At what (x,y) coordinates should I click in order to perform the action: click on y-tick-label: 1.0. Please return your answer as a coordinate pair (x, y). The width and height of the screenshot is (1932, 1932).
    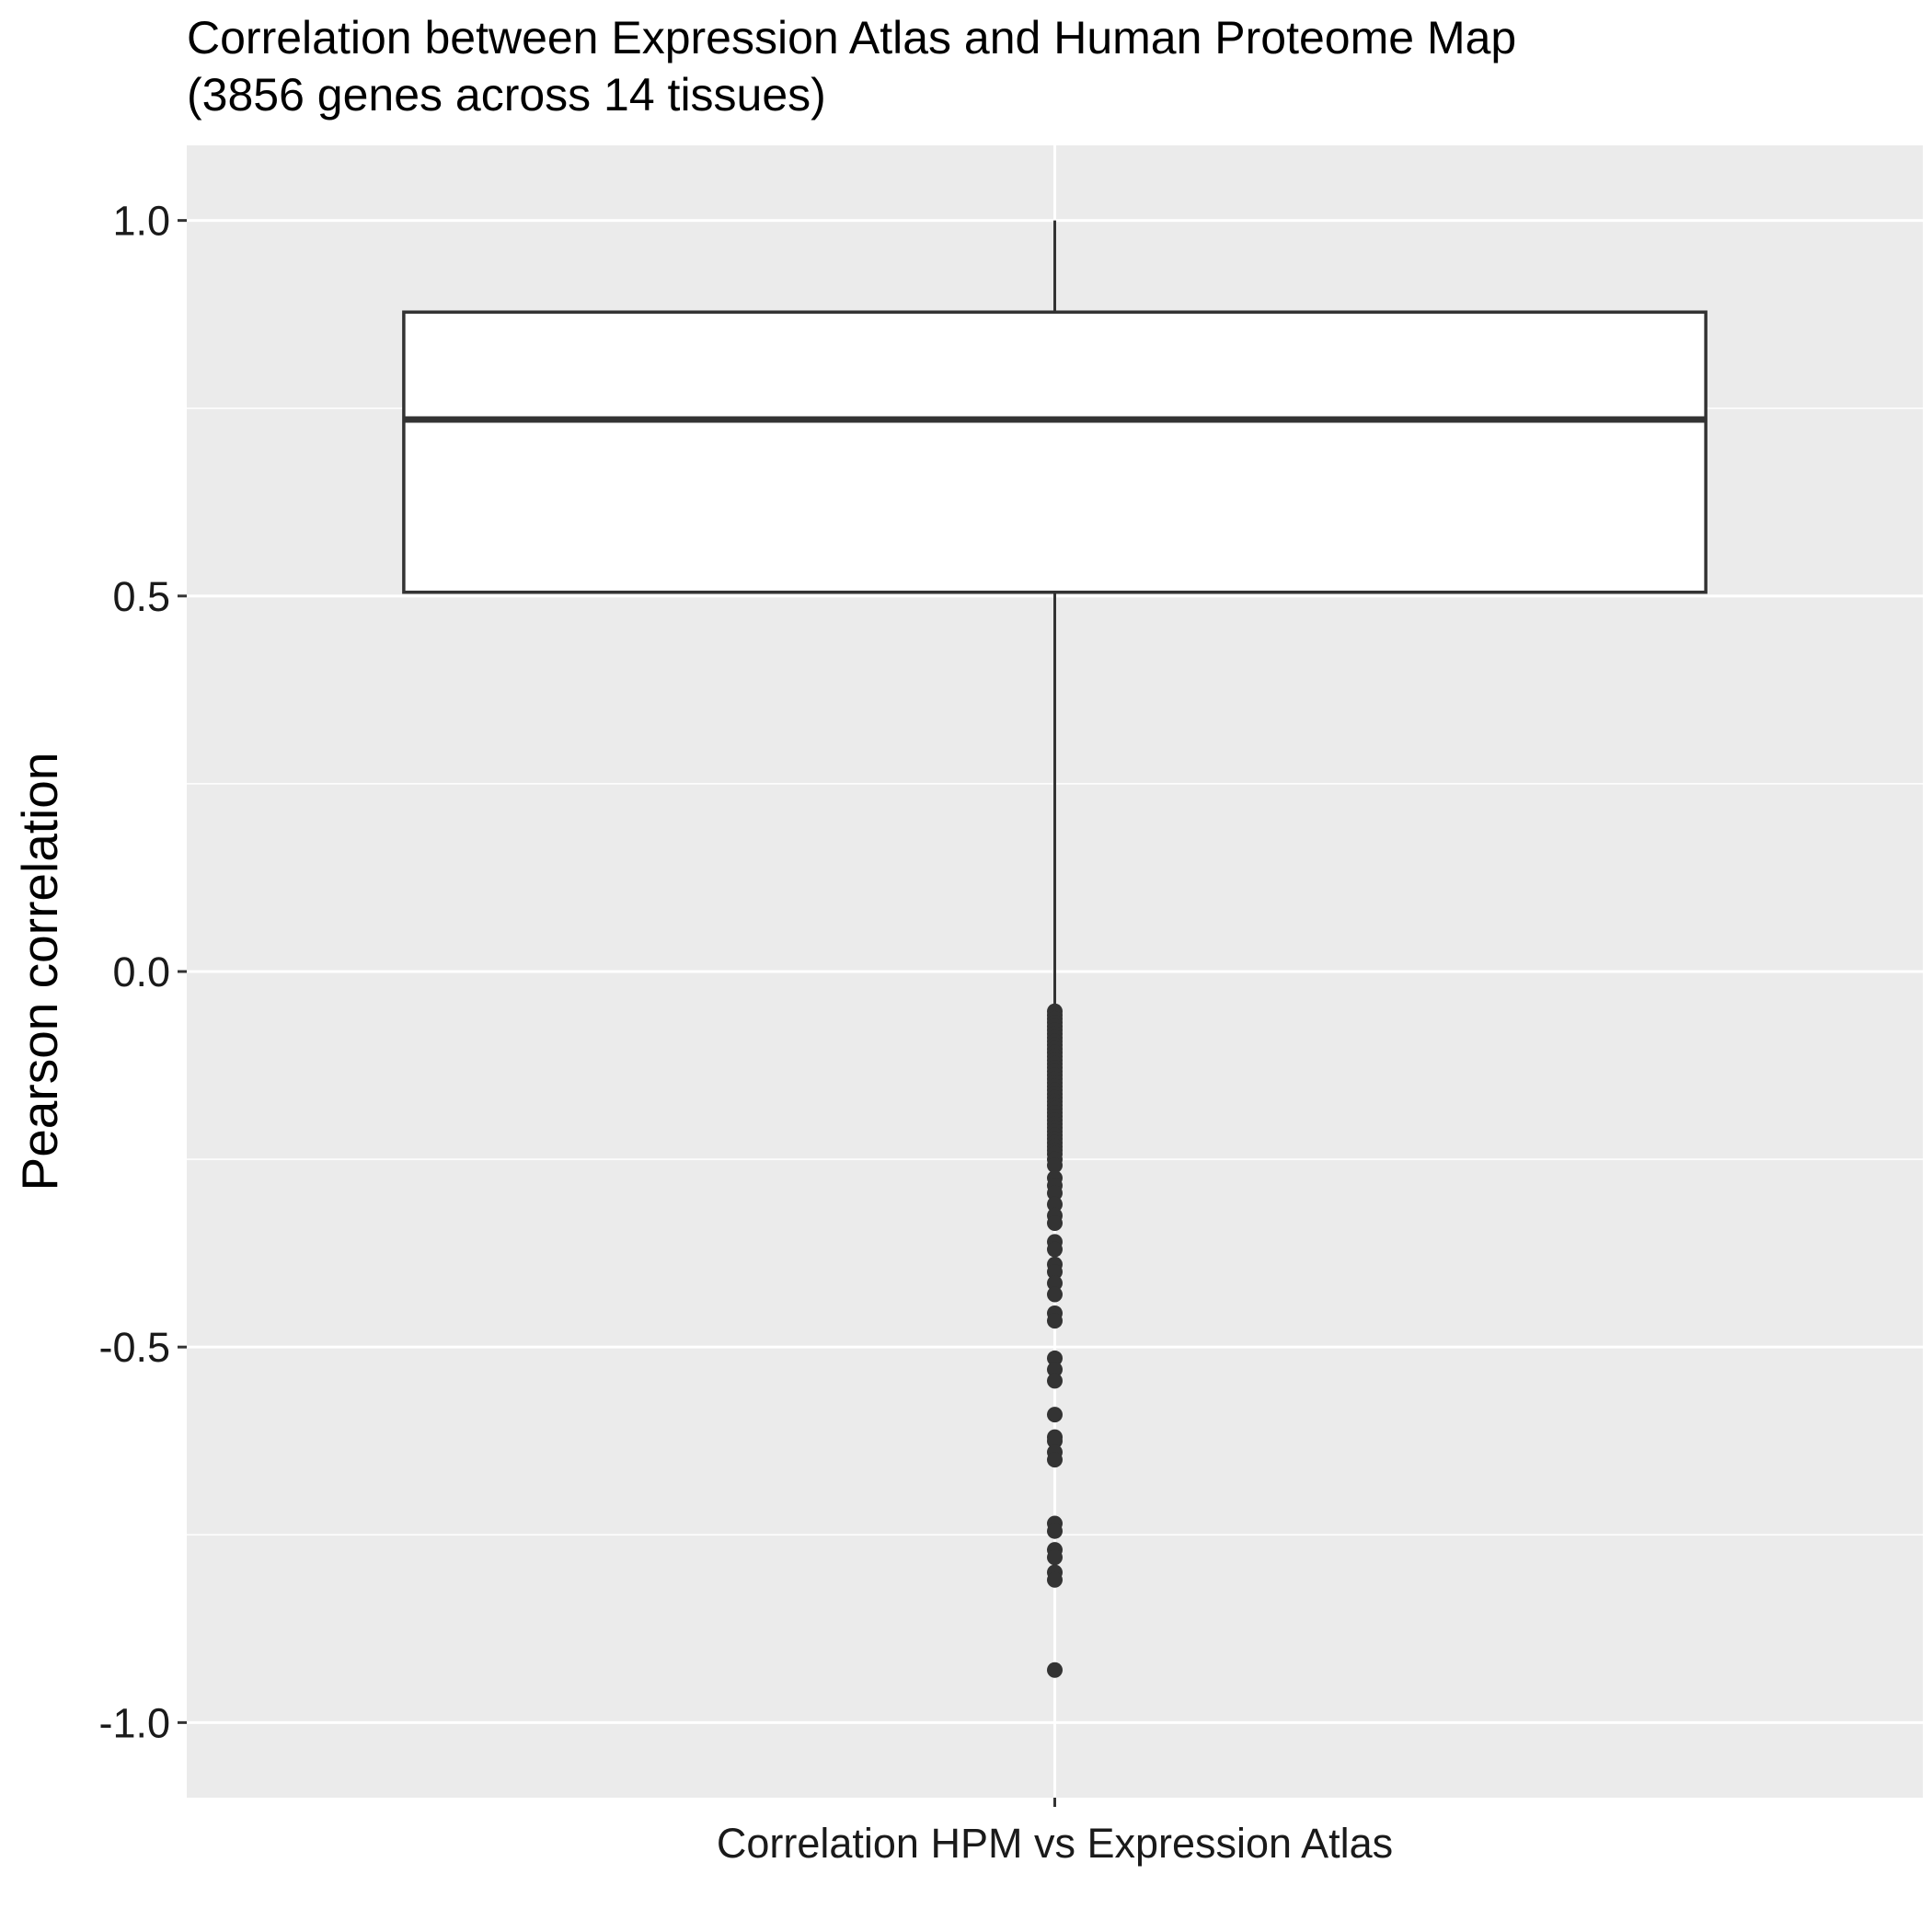
    Looking at the image, I should click on (141, 221).